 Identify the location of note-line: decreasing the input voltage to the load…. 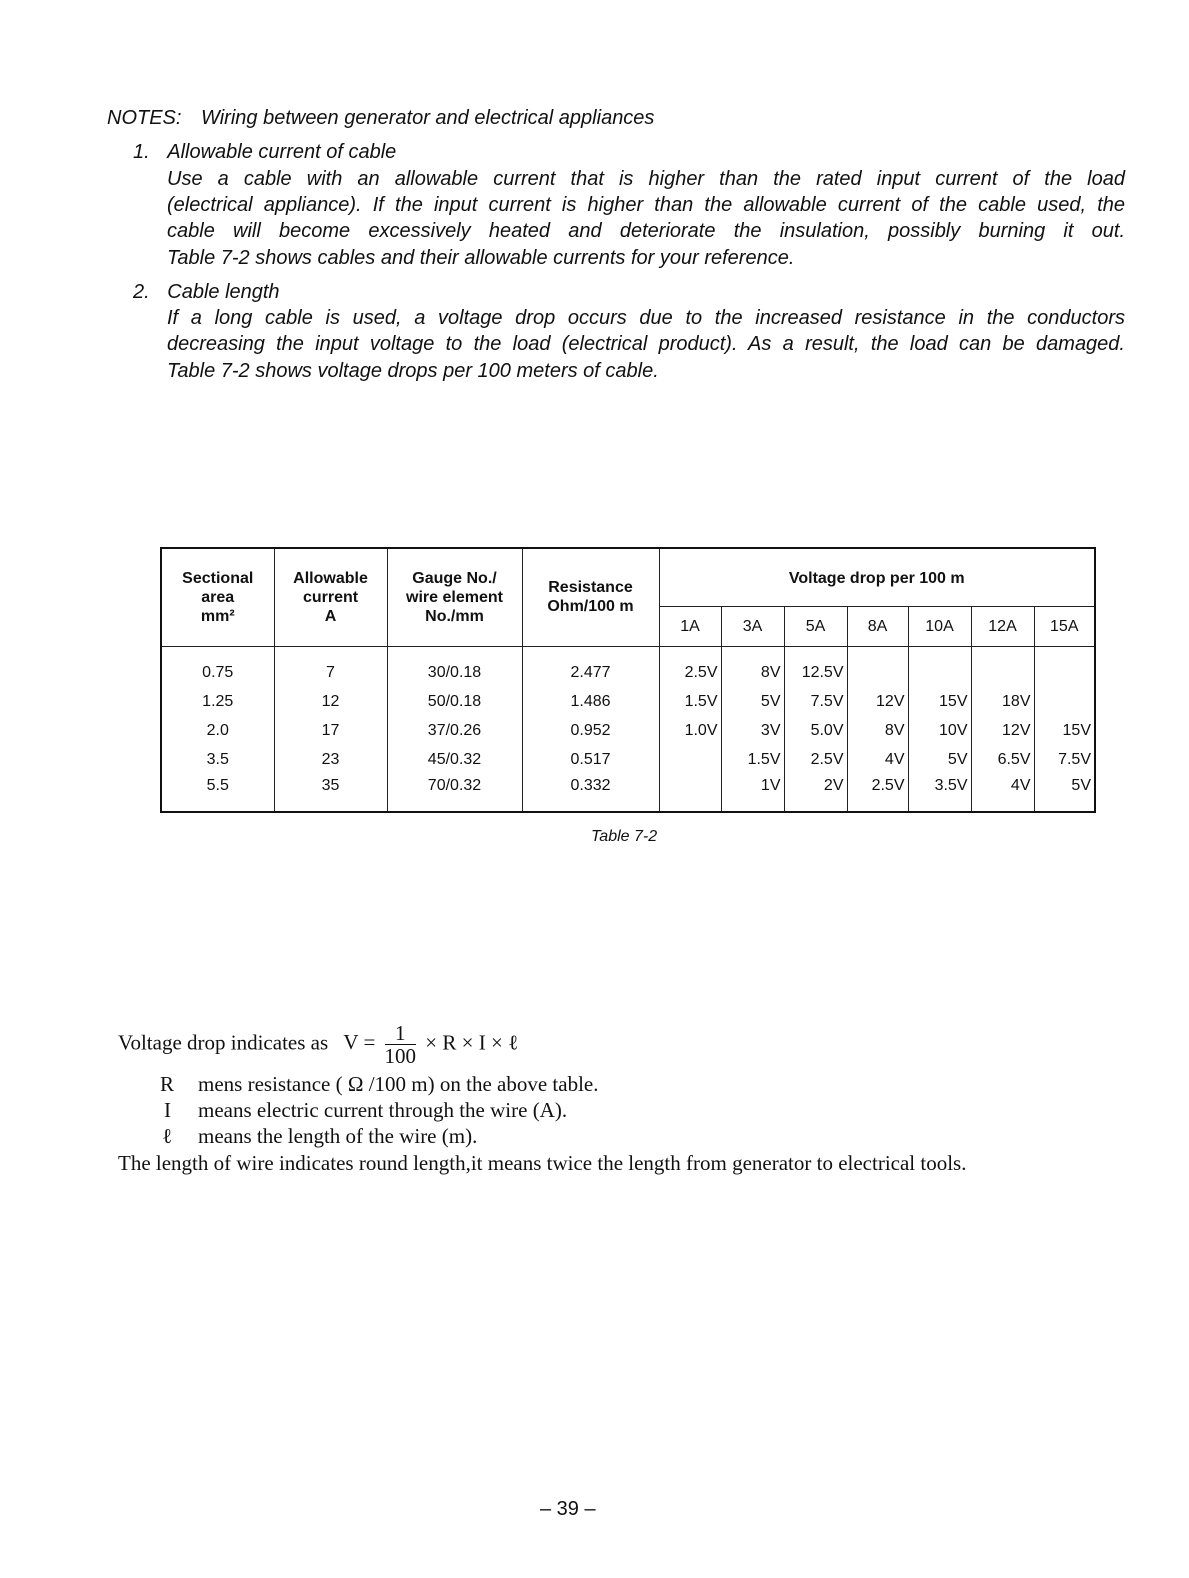
(646, 344).